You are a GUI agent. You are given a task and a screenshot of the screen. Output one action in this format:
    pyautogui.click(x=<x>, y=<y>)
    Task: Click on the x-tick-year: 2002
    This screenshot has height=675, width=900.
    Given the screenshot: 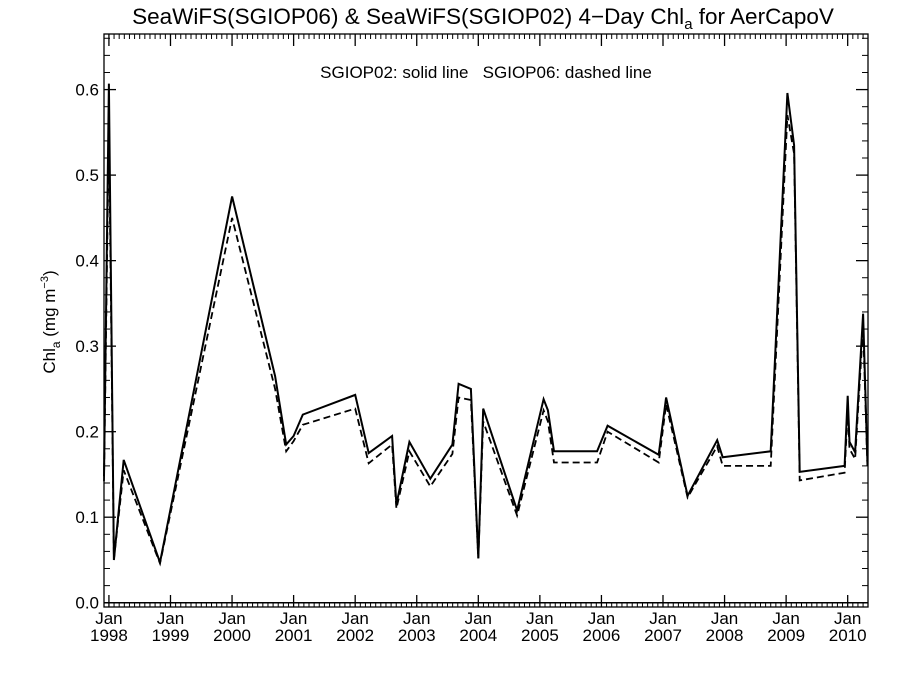 What is the action you would take?
    pyautogui.click(x=355, y=635)
    